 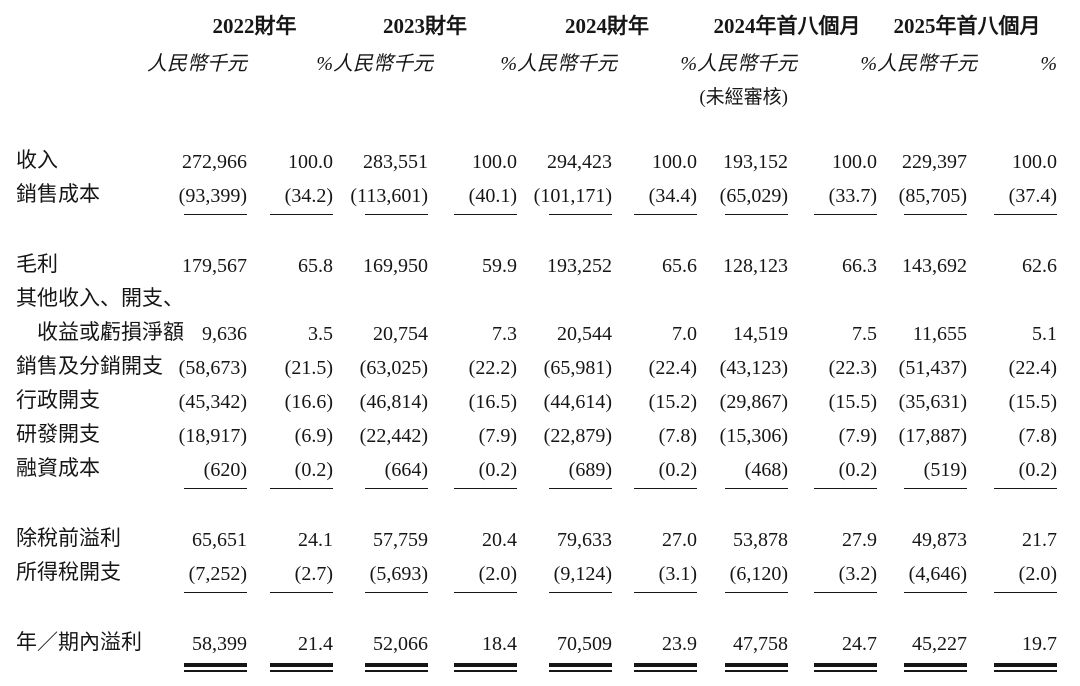 What do you see at coordinates (315, 266) in the screenshot?
I see `percent-cell: 65.8` at bounding box center [315, 266].